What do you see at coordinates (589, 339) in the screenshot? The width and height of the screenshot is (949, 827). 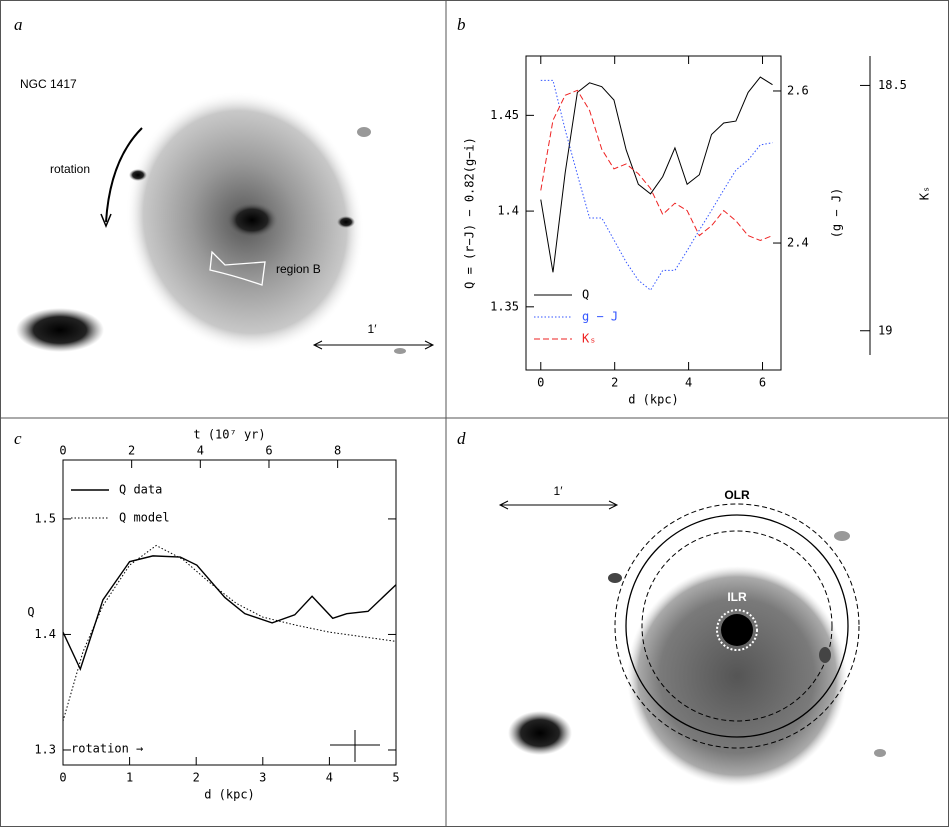 I see `legend-label: Kₛ` at bounding box center [589, 339].